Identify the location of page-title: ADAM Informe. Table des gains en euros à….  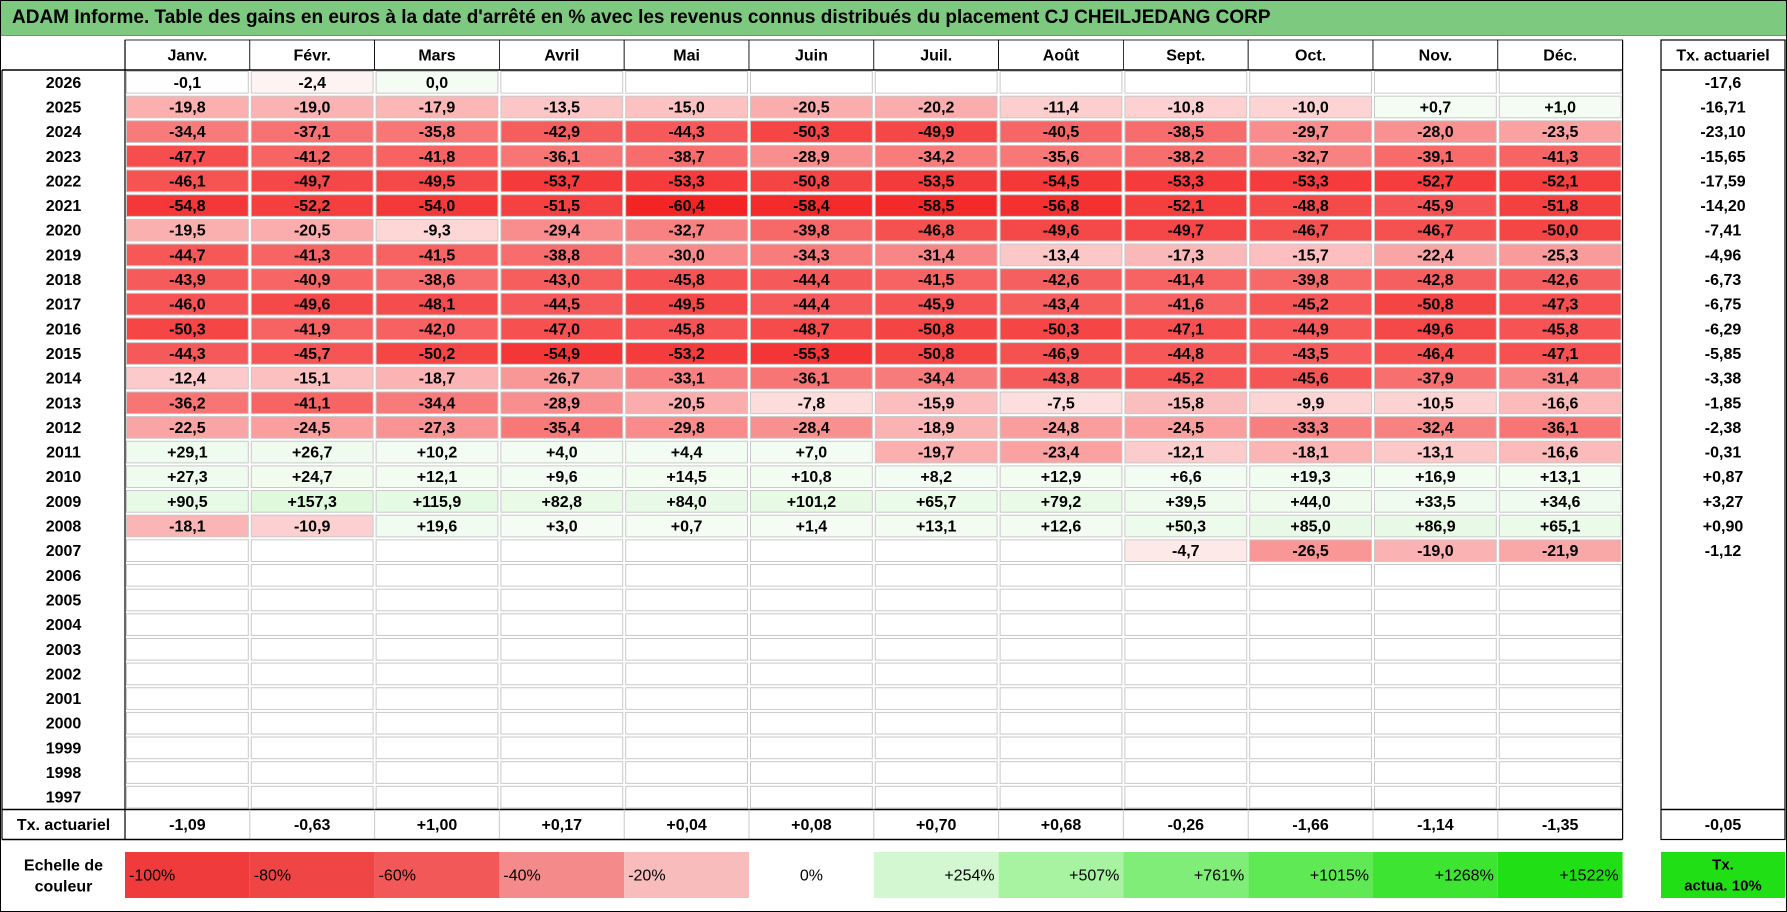
(641, 17).